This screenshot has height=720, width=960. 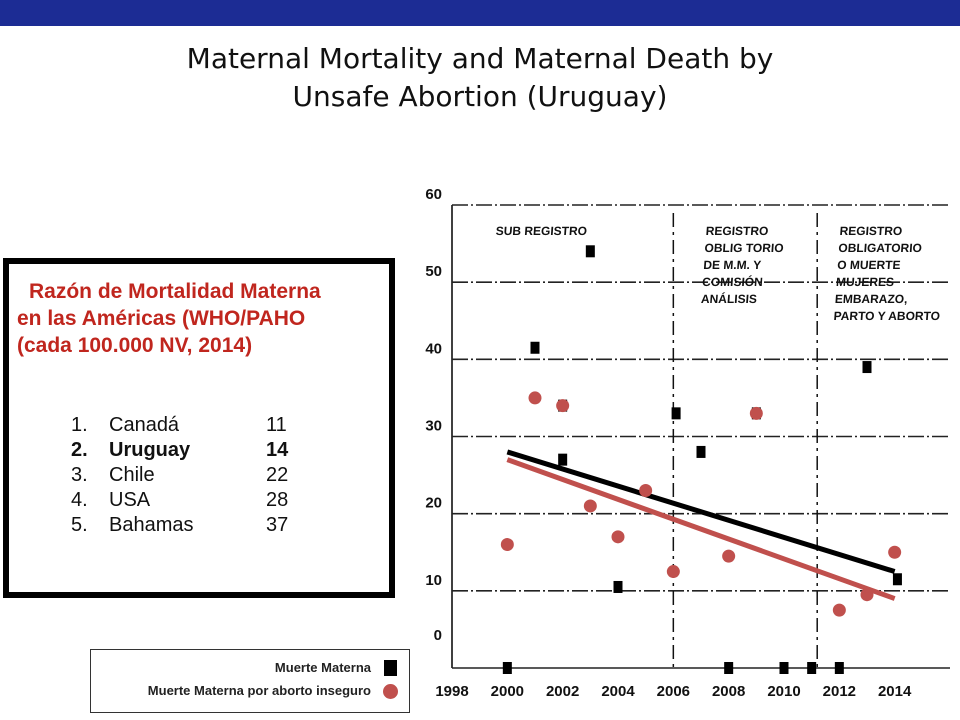 What do you see at coordinates (390, 691) in the screenshot?
I see `circle-marker-icon` at bounding box center [390, 691].